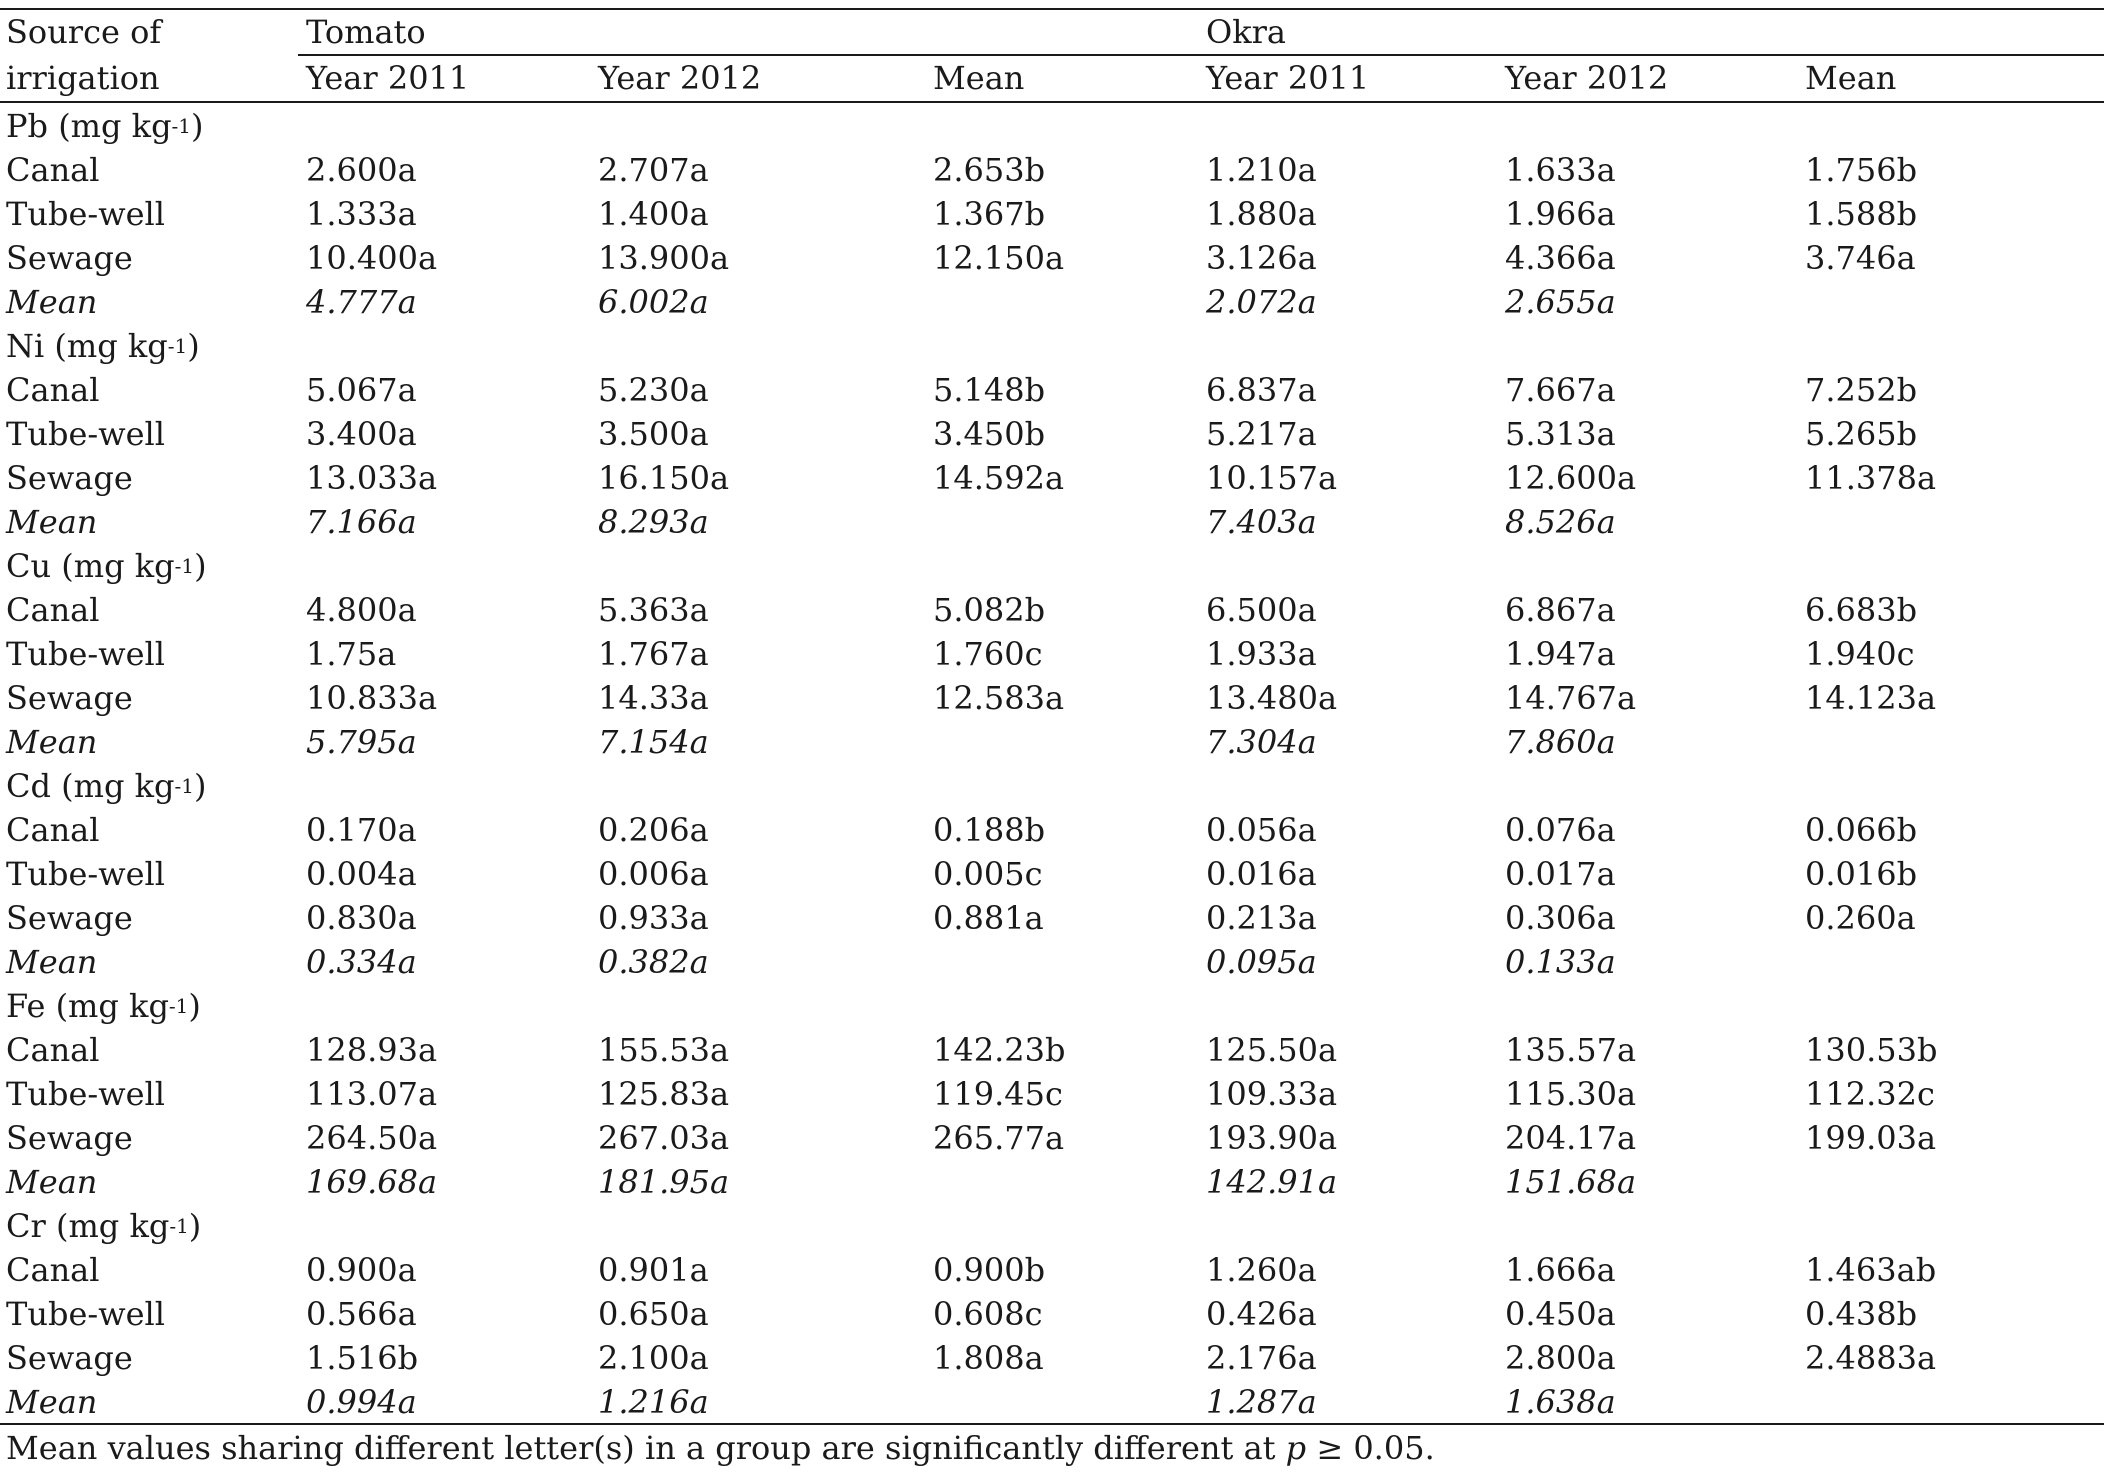 Image resolution: width=2104 pixels, height=1475 pixels. I want to click on table-cell: 0.006a, so click(653, 874).